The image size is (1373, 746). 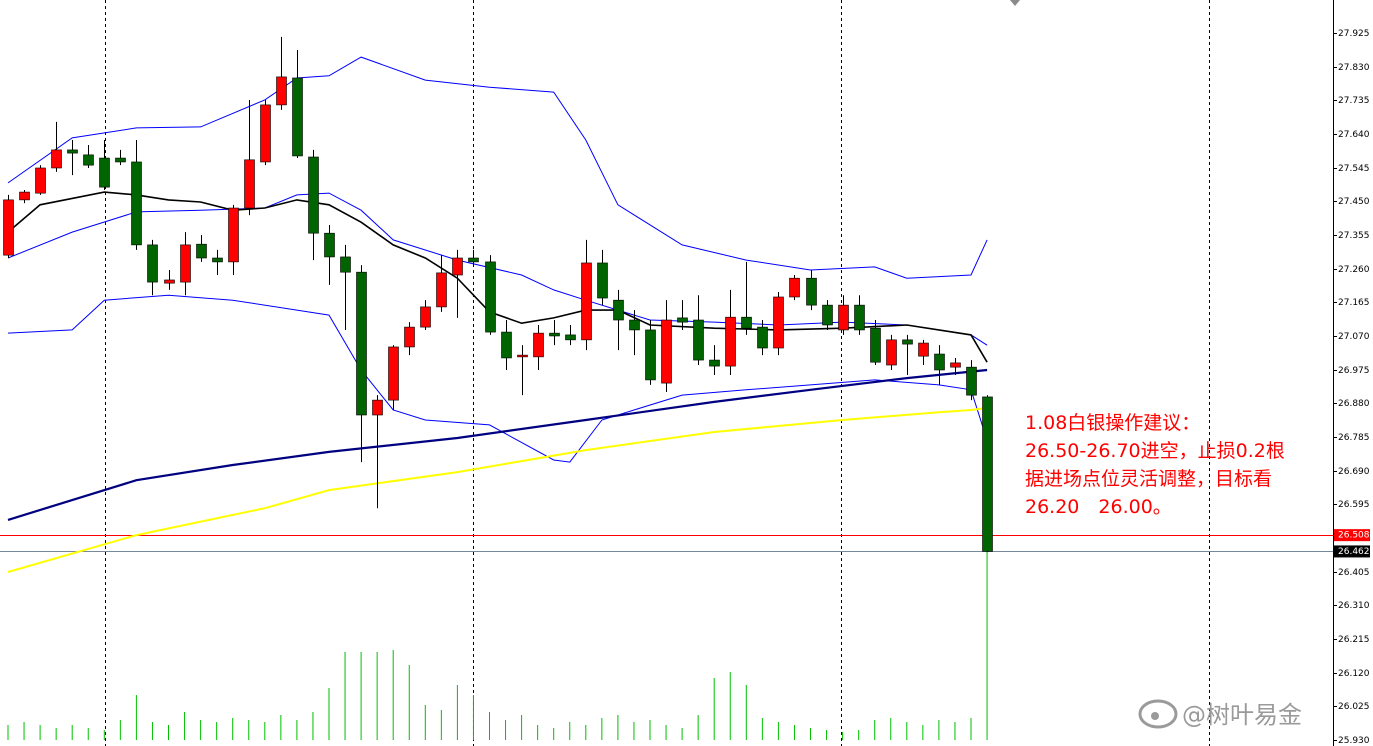 What do you see at coordinates (1354, 404) in the screenshot?
I see `y-tick-label: 26.880` at bounding box center [1354, 404].